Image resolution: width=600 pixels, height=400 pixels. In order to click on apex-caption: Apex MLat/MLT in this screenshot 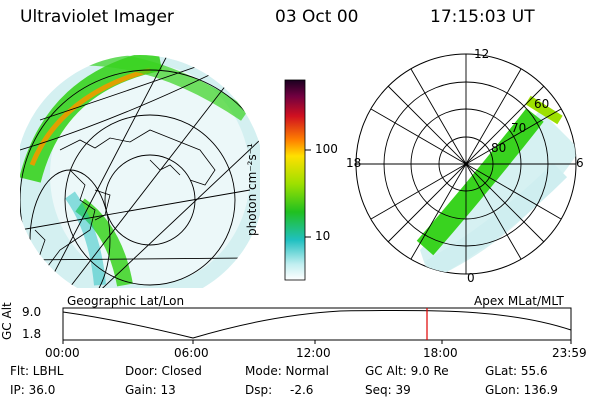, I will do `click(519, 301)`.